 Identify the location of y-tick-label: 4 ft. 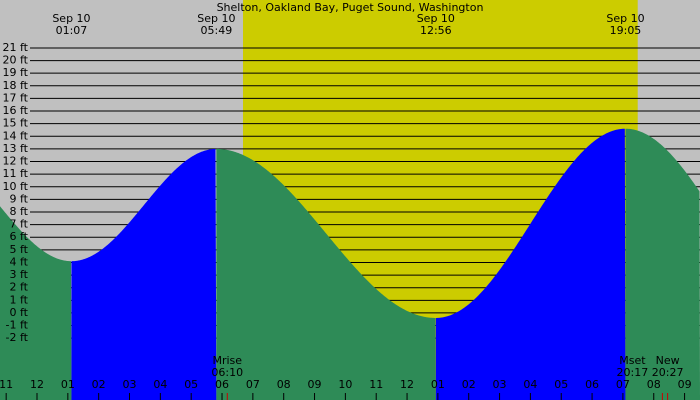
(19, 261).